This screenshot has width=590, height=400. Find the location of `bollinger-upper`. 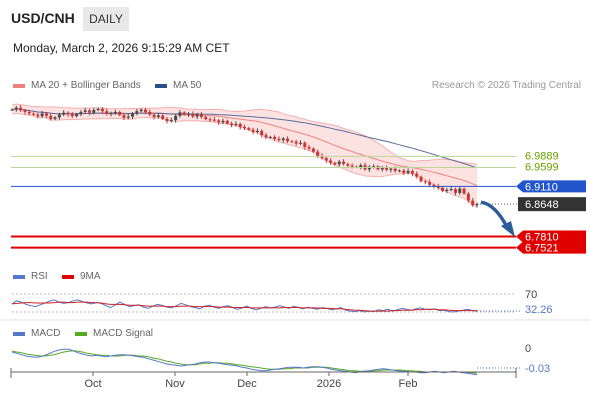

bollinger-upper is located at coordinates (244, 134).